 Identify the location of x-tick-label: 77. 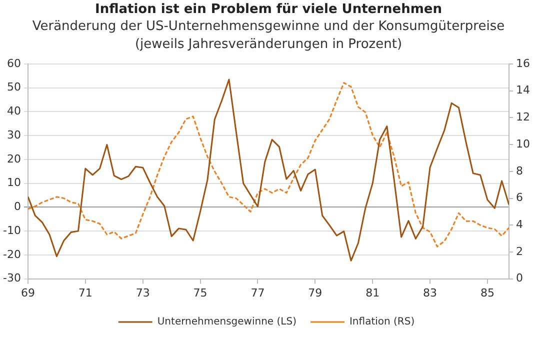
(257, 293).